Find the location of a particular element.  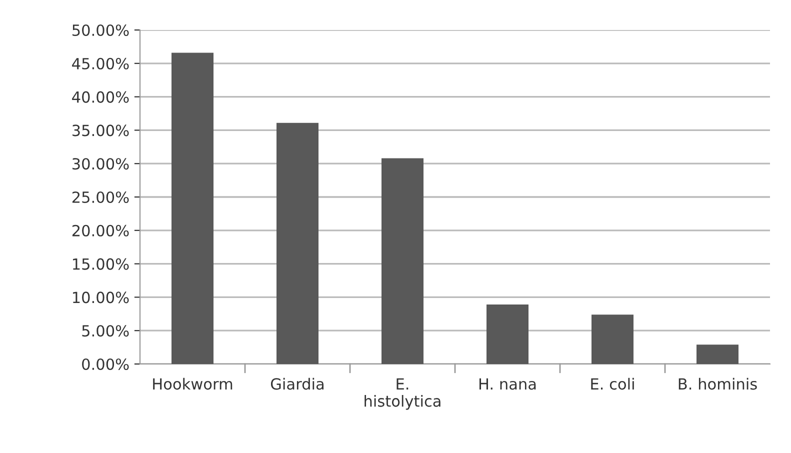

y-tick-label: 10.00% is located at coordinates (101, 298).